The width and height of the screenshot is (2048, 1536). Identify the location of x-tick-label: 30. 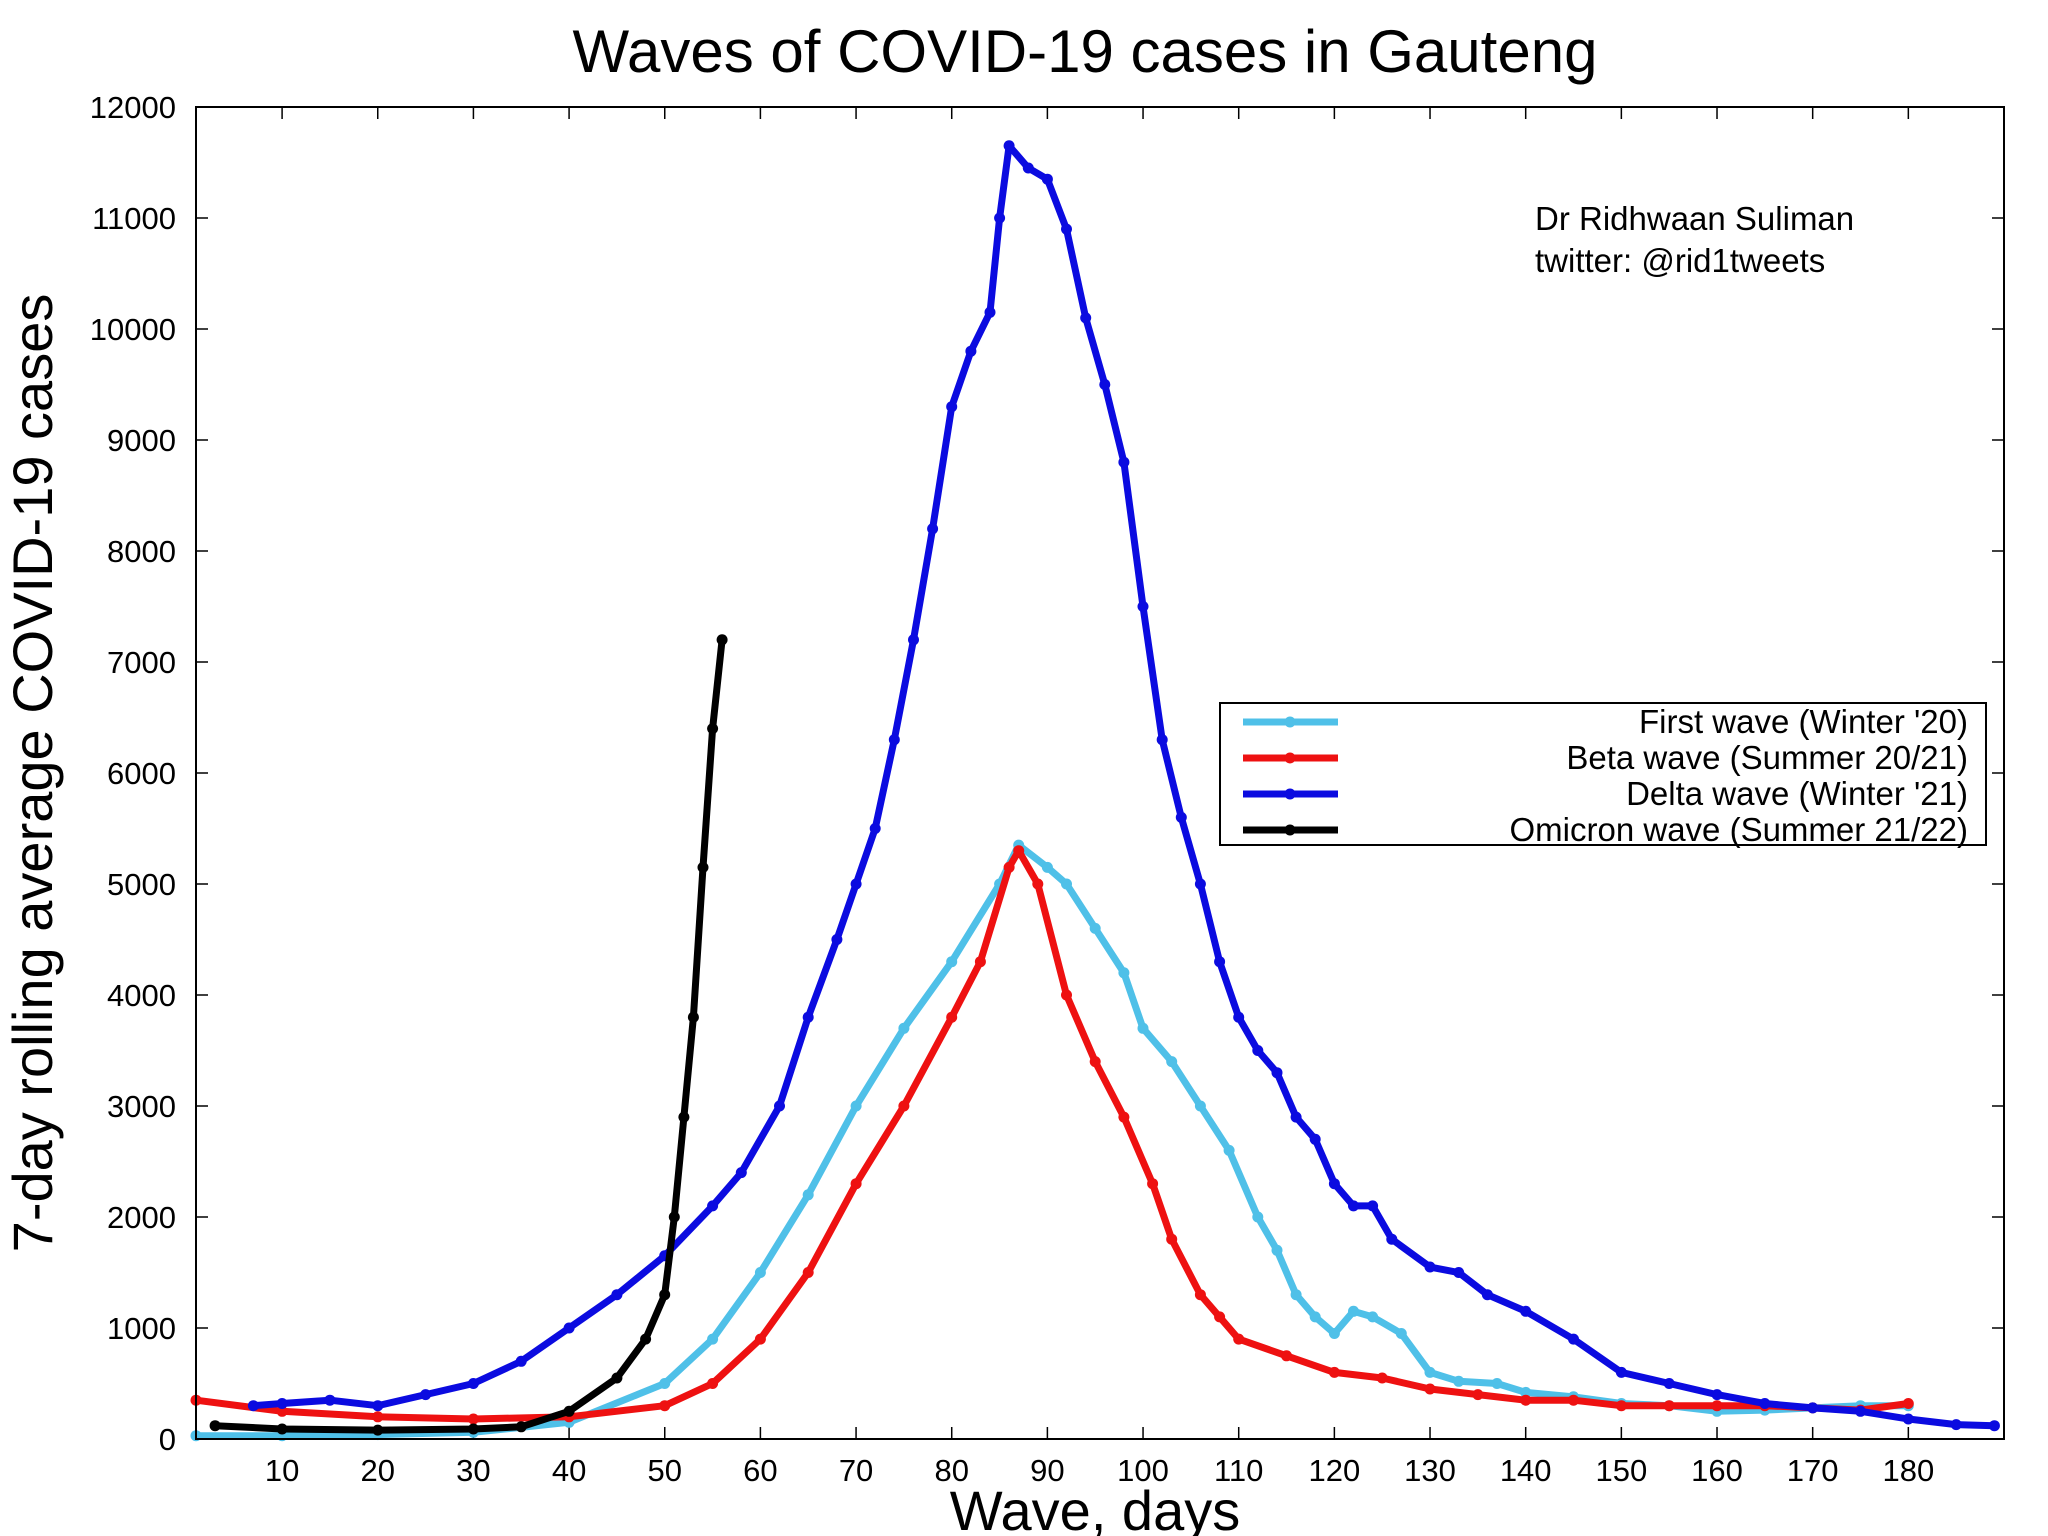
(473, 1470).